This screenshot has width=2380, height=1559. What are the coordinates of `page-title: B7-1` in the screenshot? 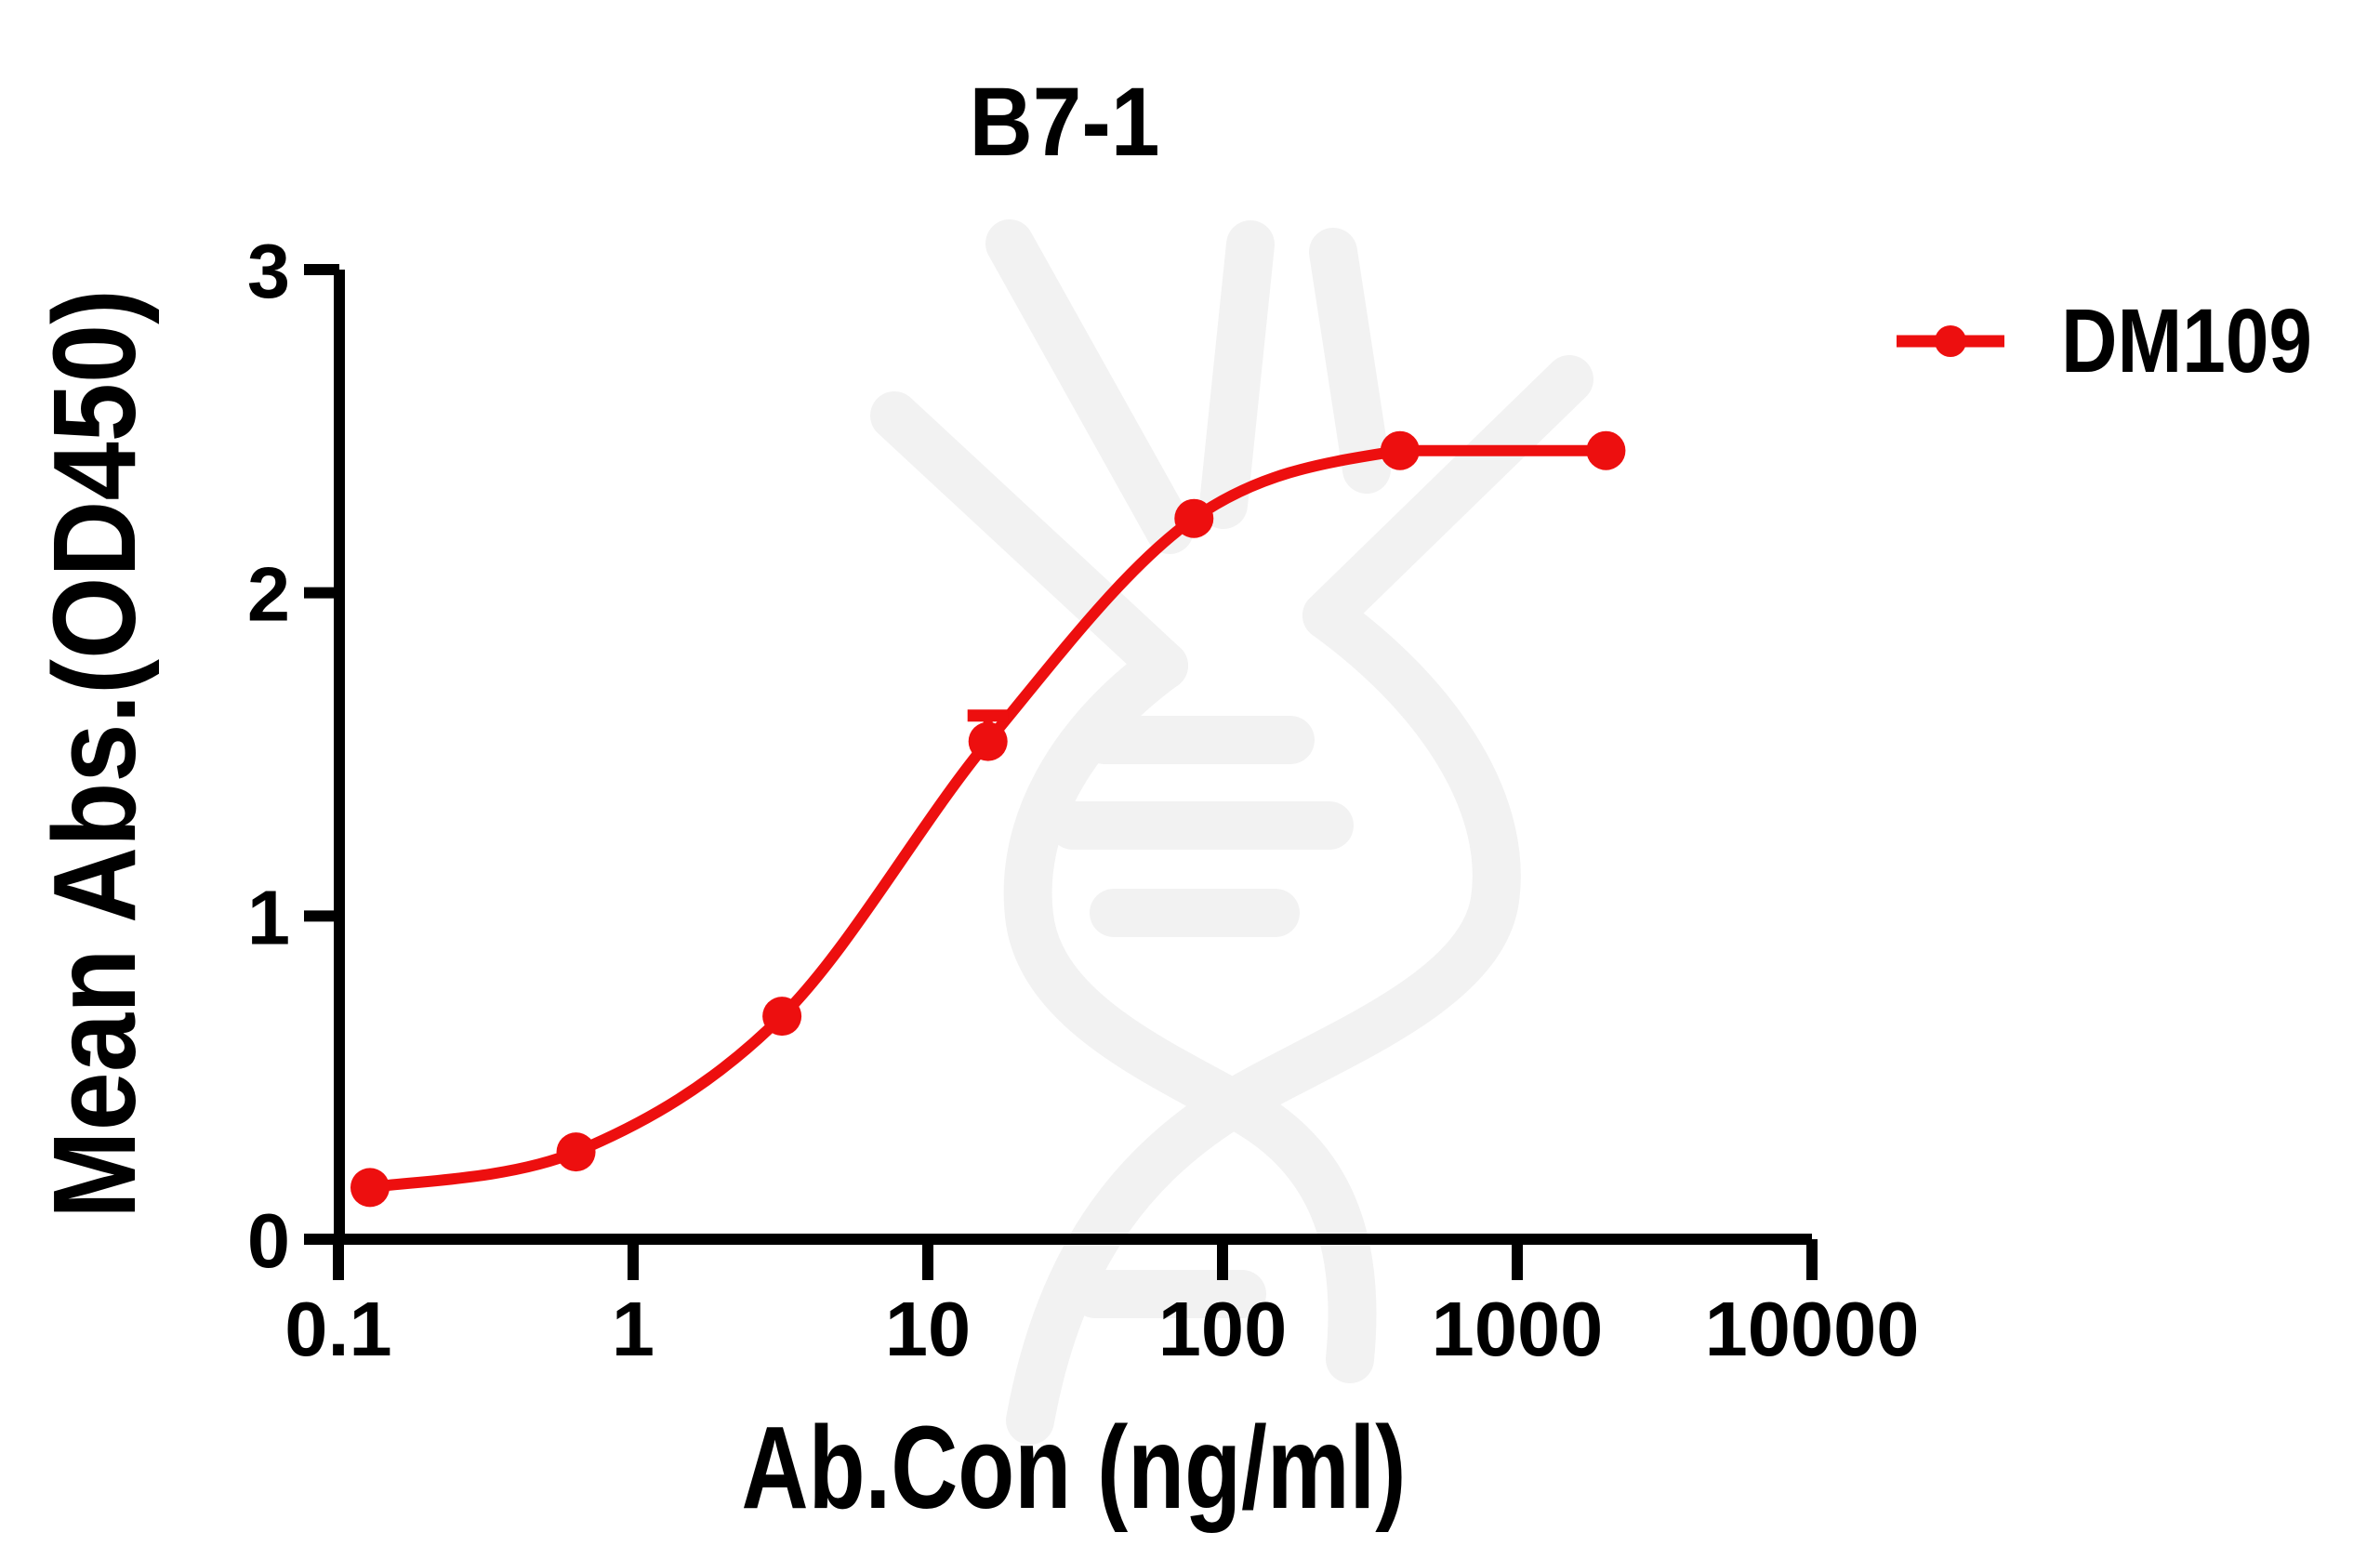 It's located at (1065, 122).